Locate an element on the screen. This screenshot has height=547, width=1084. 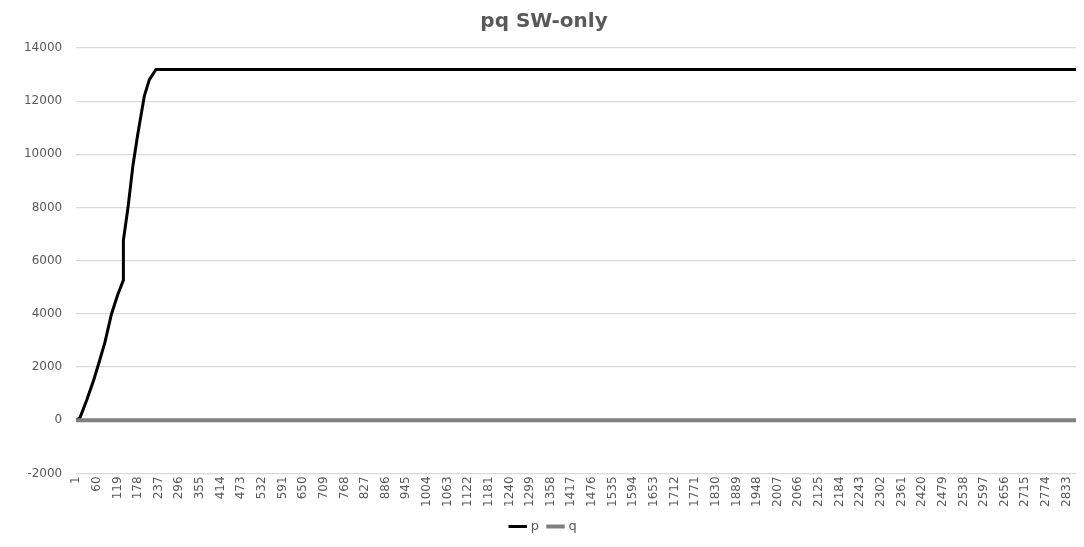
y-tick-label: 10000 is located at coordinates (43, 153).